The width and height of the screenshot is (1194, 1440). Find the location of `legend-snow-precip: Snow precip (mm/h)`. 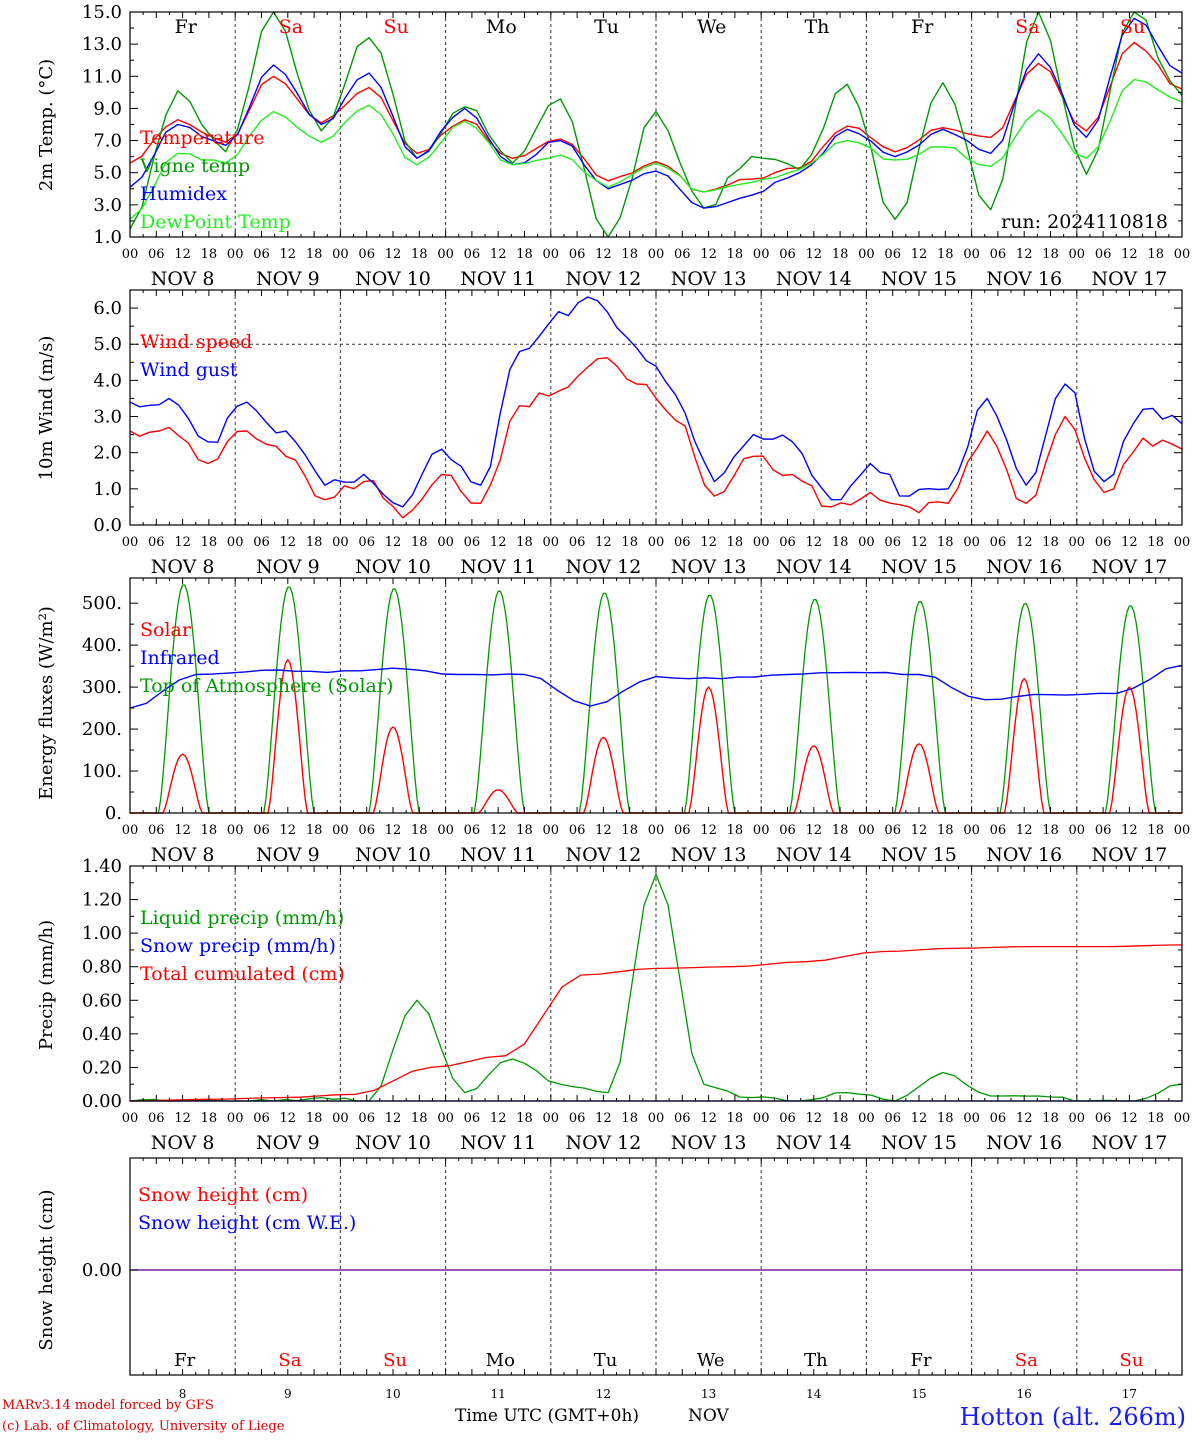

legend-snow-precip: Snow precip (mm/h) is located at coordinates (238, 946).